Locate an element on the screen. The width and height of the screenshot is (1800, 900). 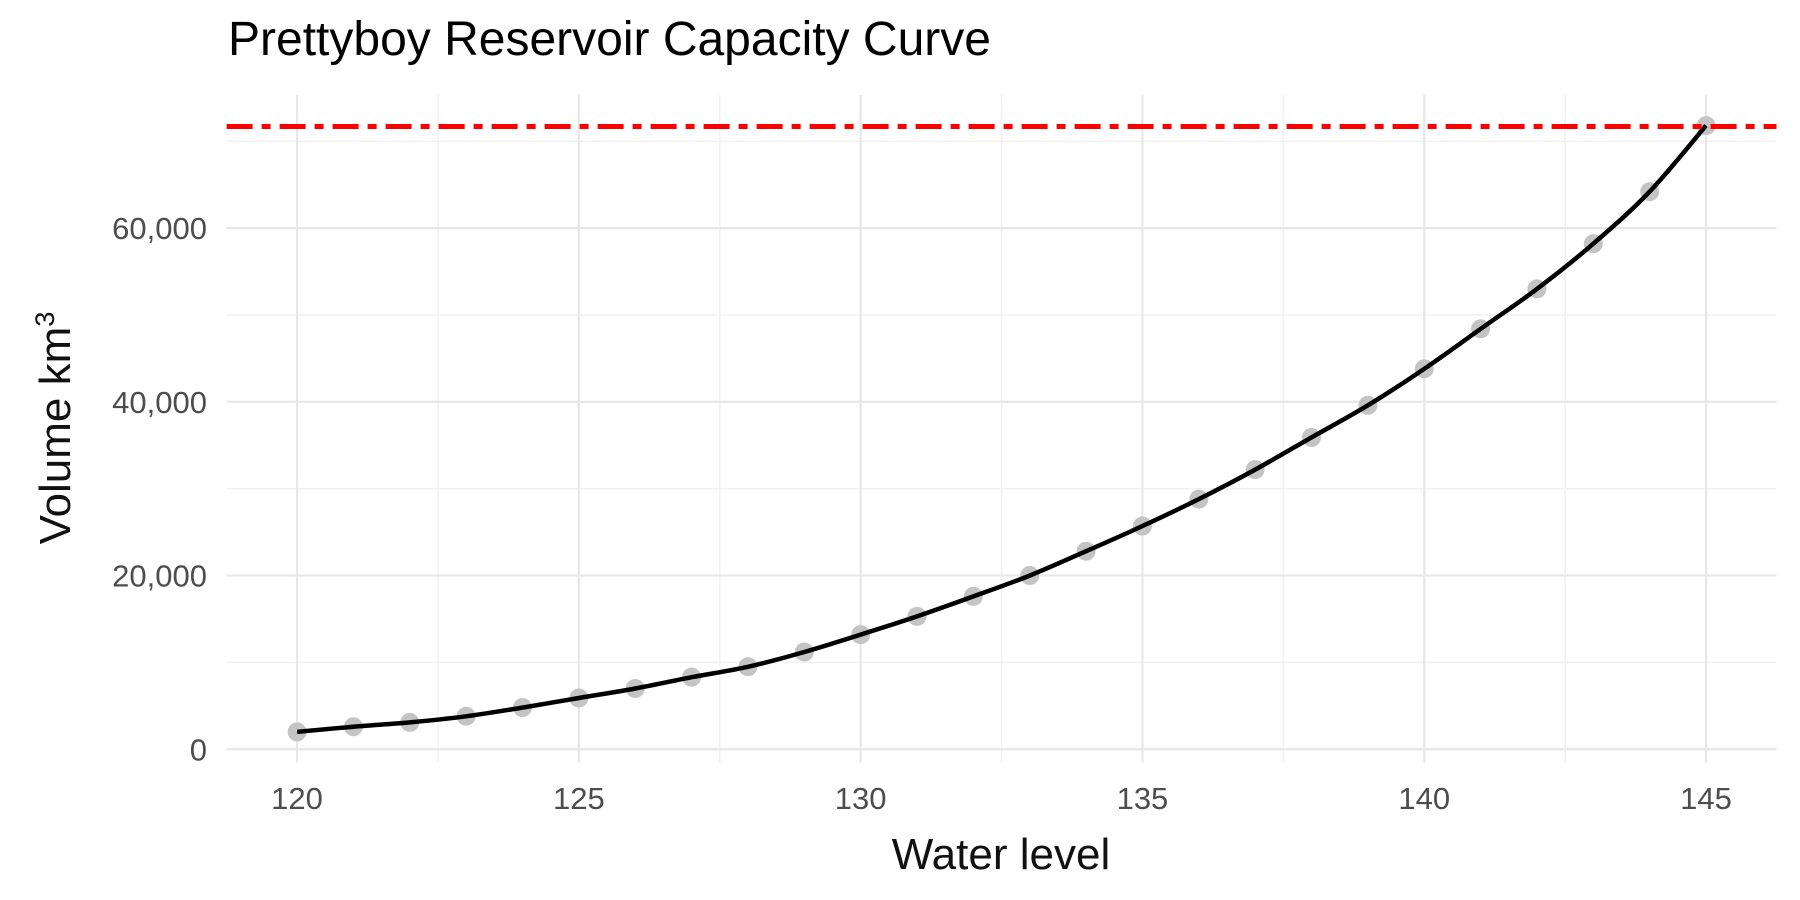
y-tick-label: 20,000 is located at coordinates (159, 576).